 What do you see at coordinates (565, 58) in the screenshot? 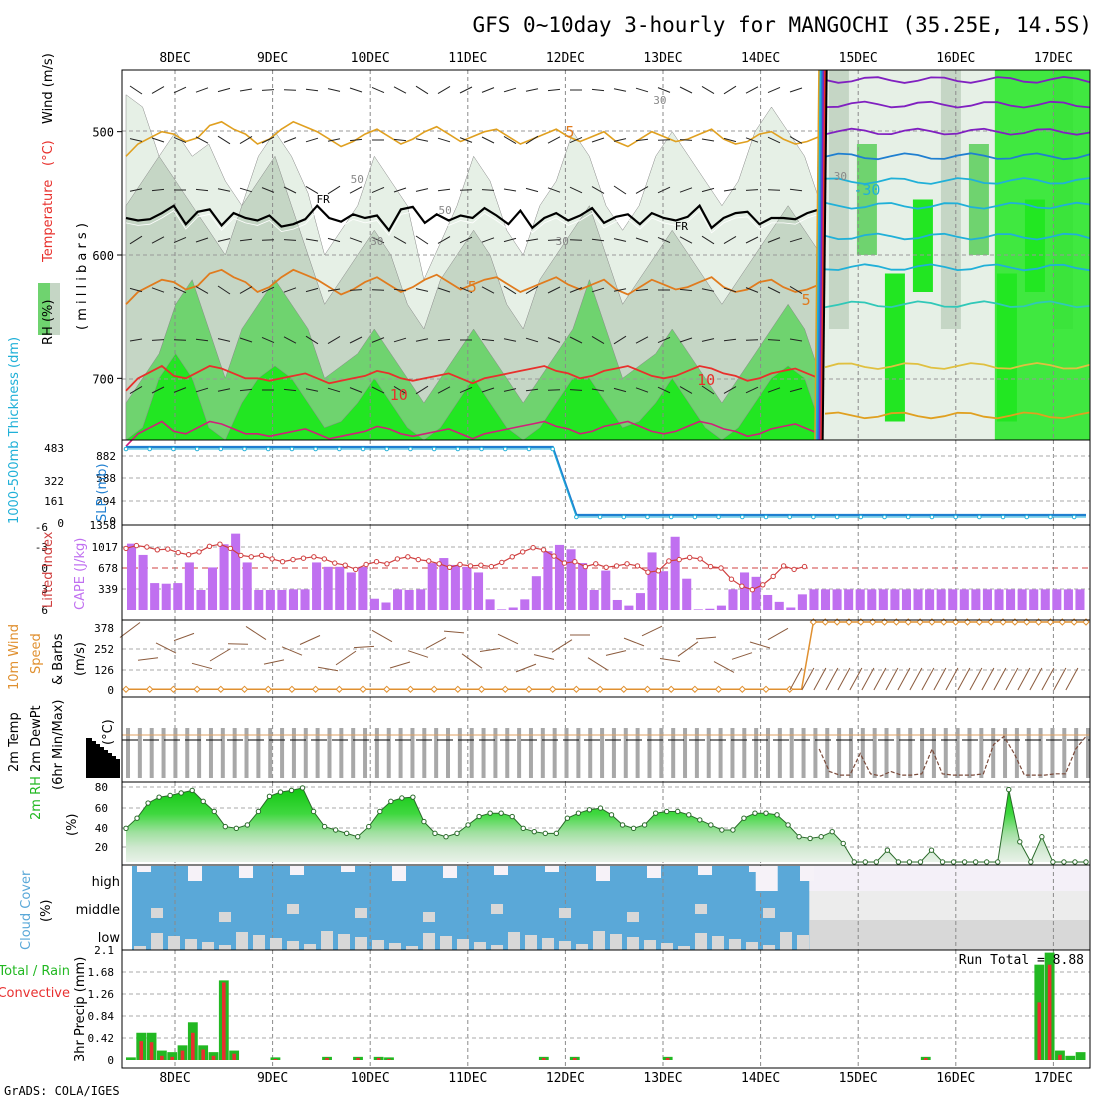
I see `date-label-top: 12DEC` at bounding box center [565, 58].